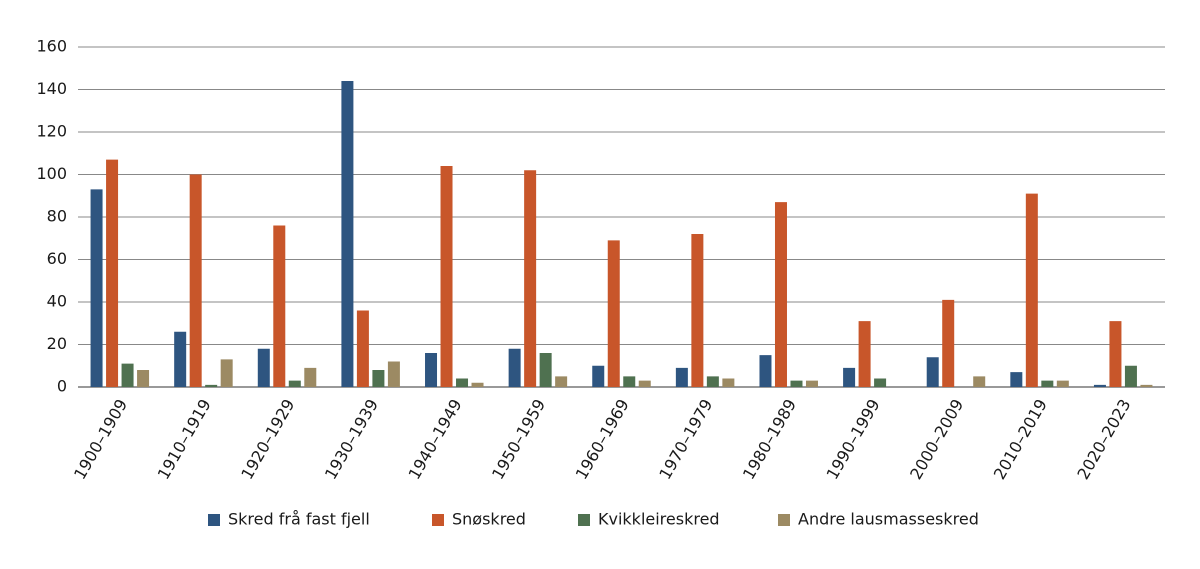  I want to click on x-tick-label: 1960–1969, so click(602, 439).